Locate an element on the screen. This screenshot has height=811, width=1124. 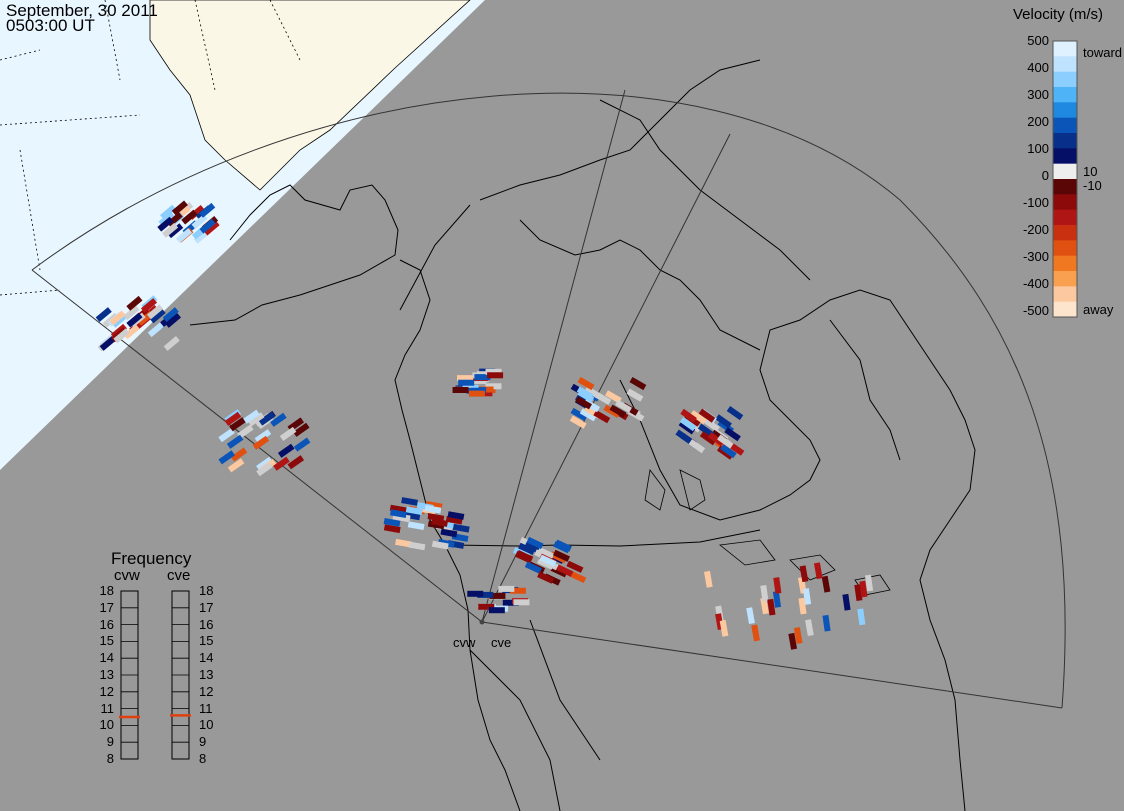
frequency-tick-label-left: 11 is located at coordinates (107, 708).